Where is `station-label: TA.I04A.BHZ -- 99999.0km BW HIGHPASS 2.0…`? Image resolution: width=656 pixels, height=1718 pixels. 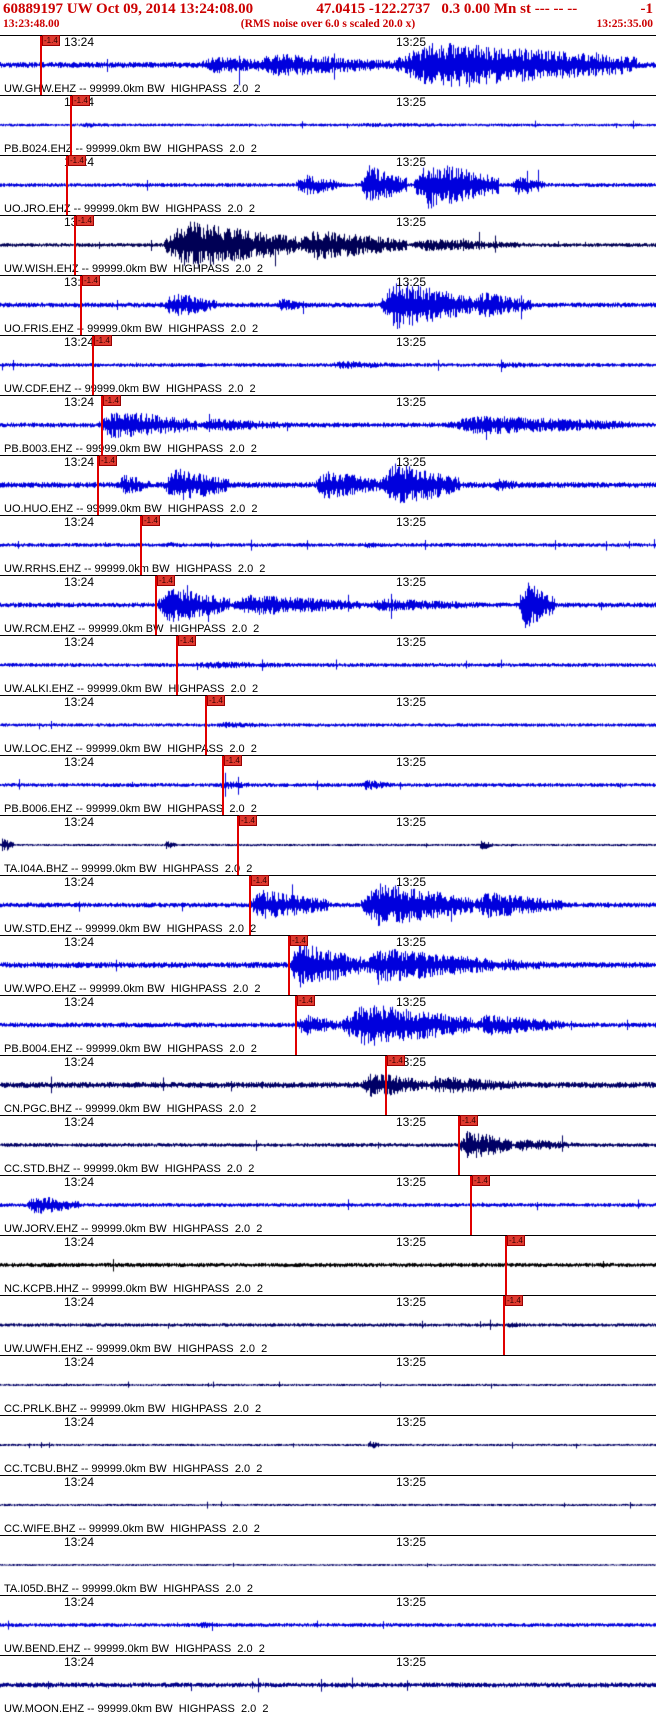 station-label: TA.I04A.BHZ -- 99999.0km BW HIGHPASS 2.0… is located at coordinates (128, 869).